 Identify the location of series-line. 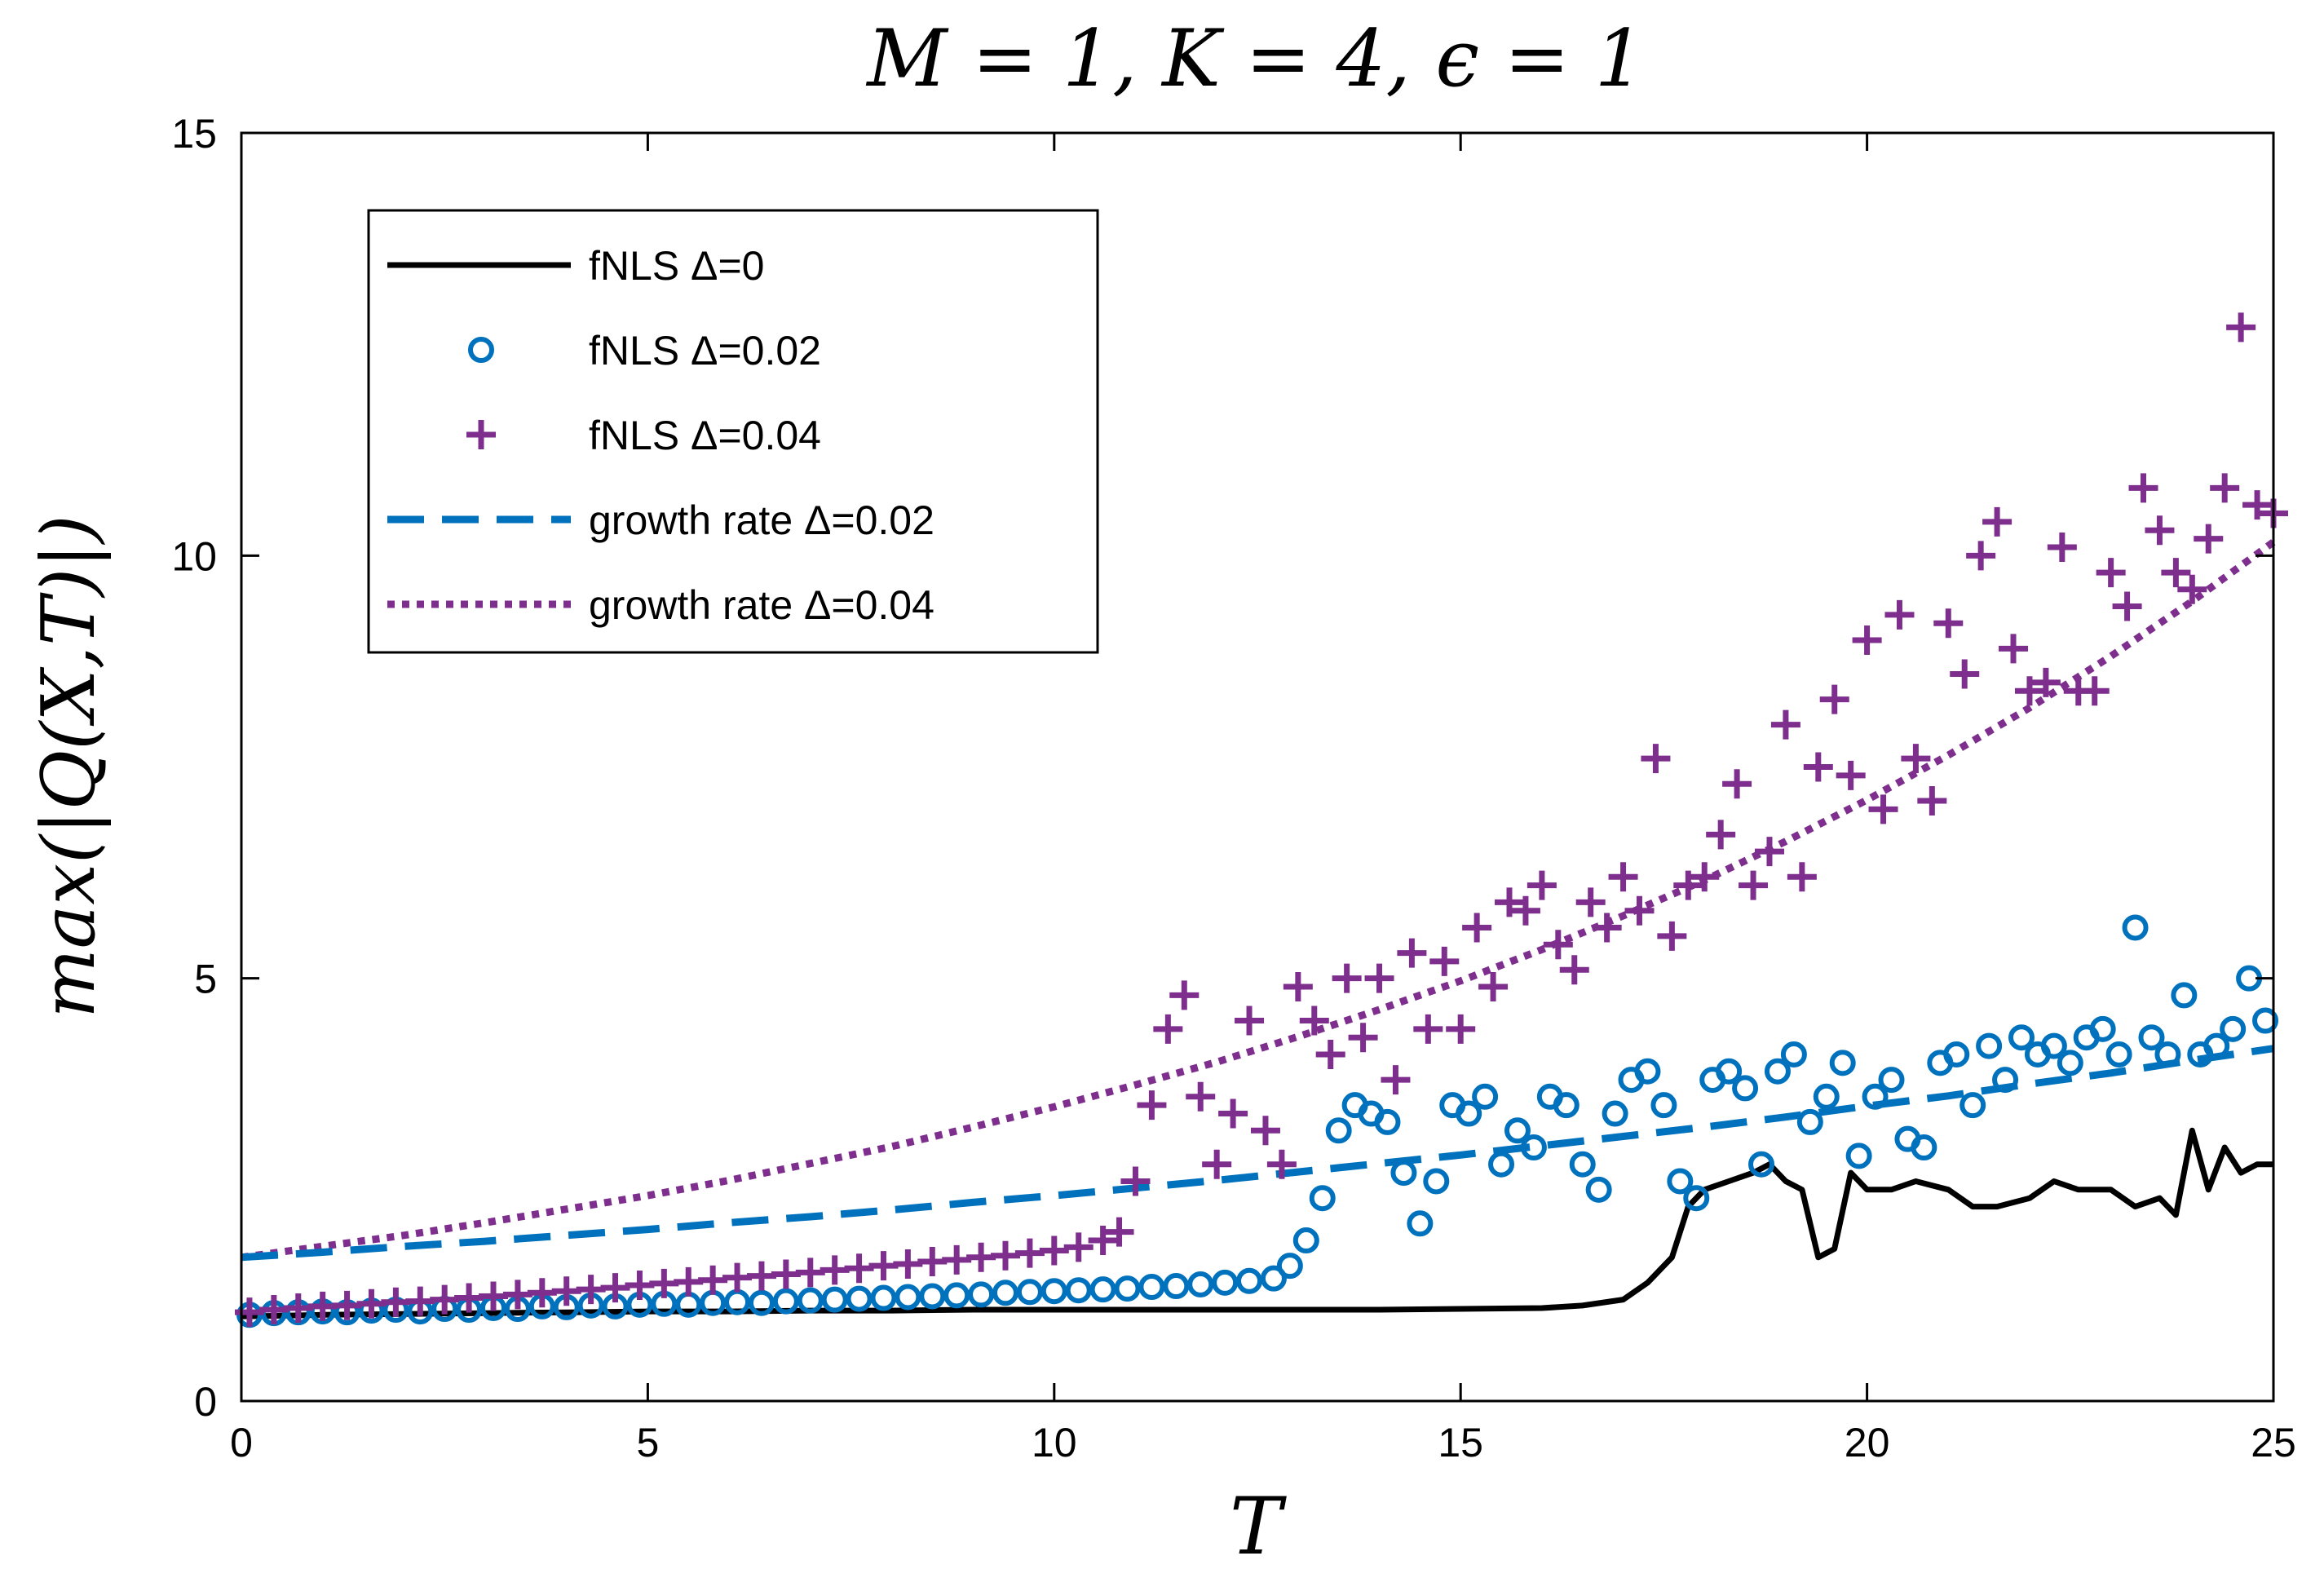
(1258, 1153).